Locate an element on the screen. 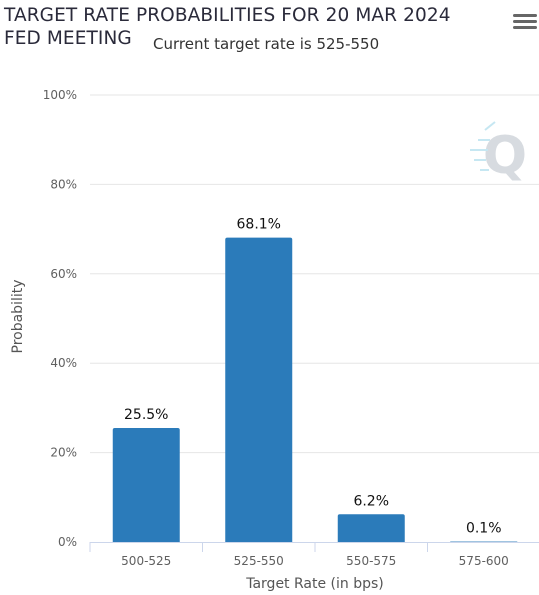 The width and height of the screenshot is (539, 595). data-label: 0.1% is located at coordinates (484, 529).